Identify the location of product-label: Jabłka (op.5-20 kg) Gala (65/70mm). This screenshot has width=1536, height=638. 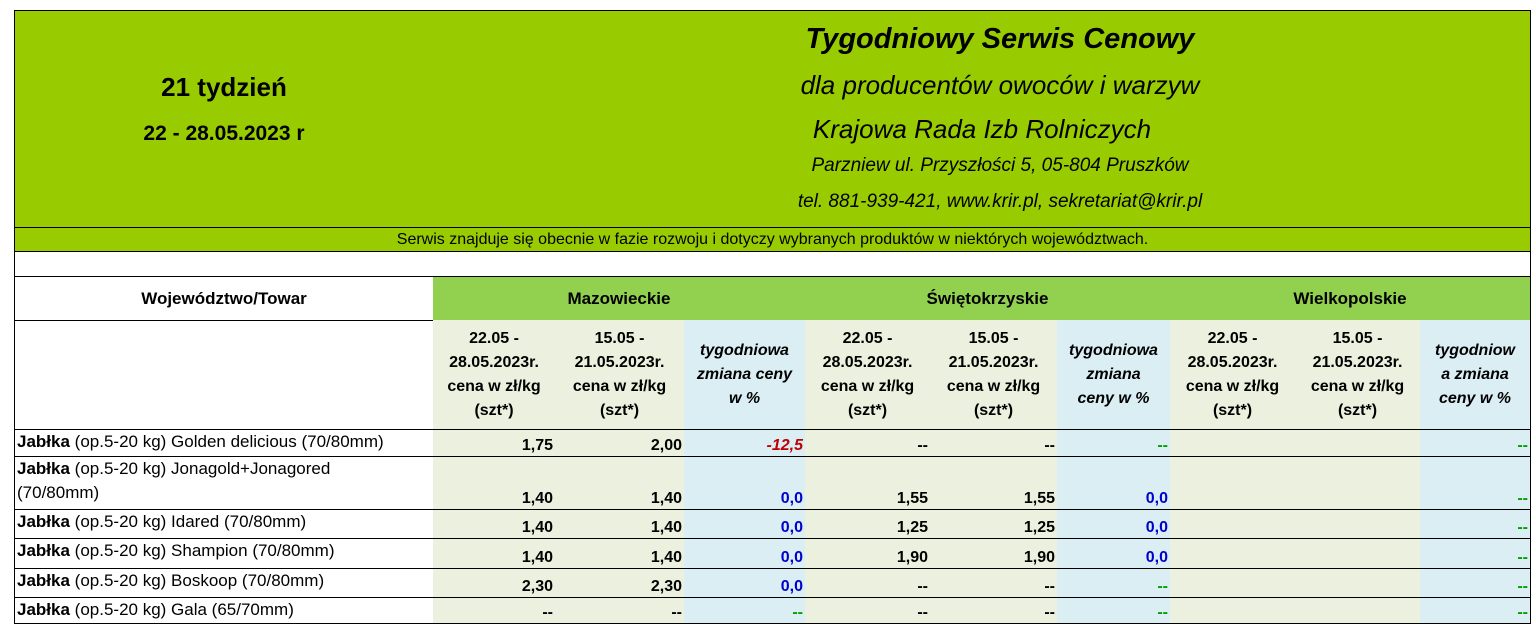
(224, 611).